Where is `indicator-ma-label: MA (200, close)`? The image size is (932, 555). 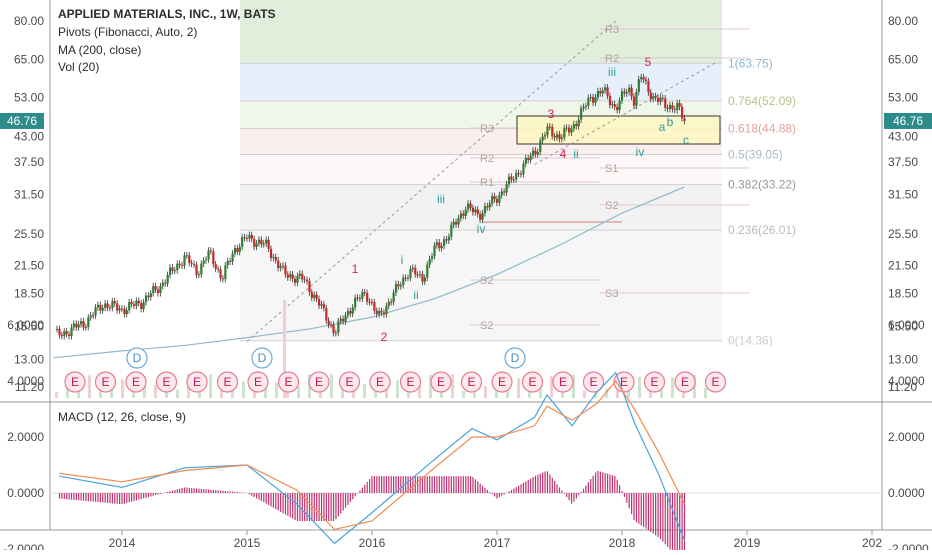
indicator-ma-label: MA (200, close) is located at coordinates (100, 50).